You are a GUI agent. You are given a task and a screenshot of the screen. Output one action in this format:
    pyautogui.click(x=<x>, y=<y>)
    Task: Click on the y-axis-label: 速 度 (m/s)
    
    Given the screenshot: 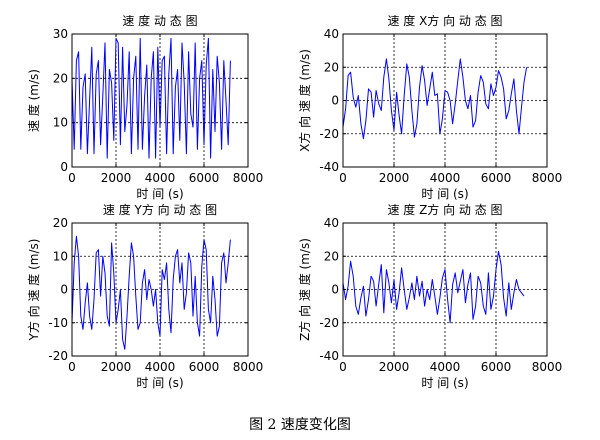 What is the action you would take?
    pyautogui.click(x=33, y=100)
    